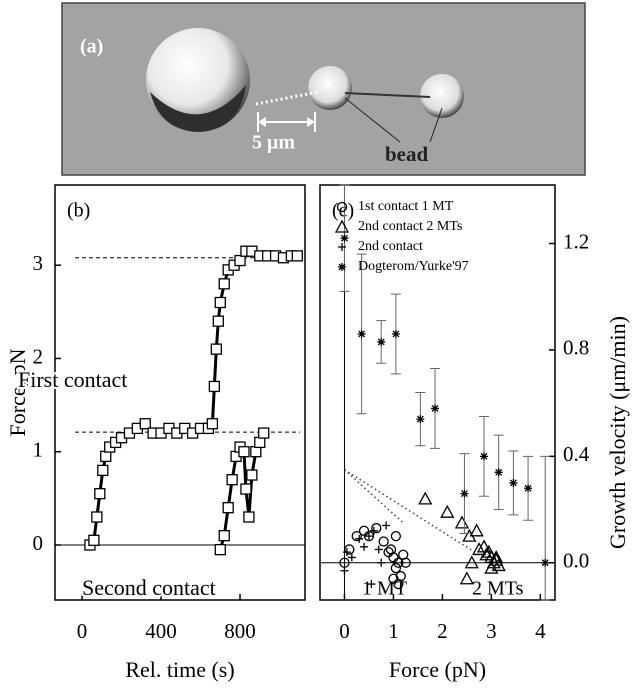 Image resolution: width=639 pixels, height=692 pixels. Describe the element at coordinates (407, 154) in the screenshot. I see `bead-label: bead` at that location.